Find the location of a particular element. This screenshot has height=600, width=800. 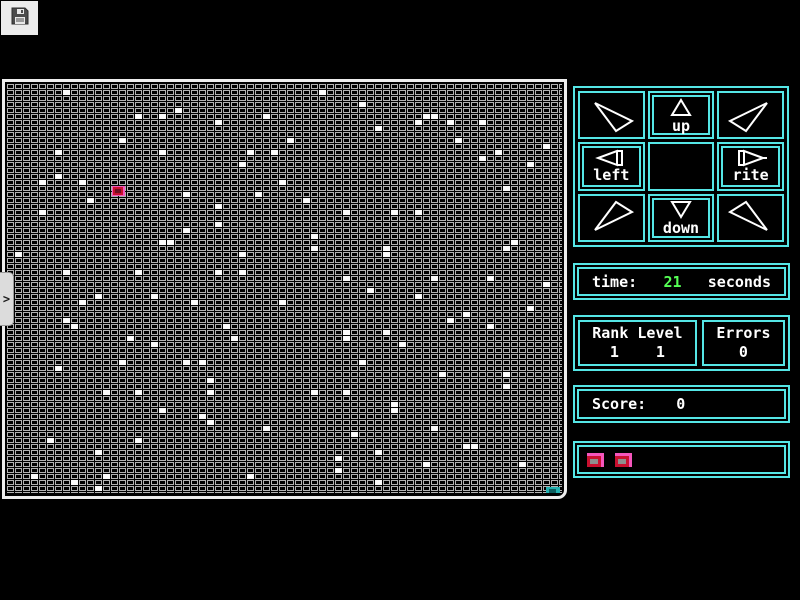

time-unit: seconds is located at coordinates (739, 281).